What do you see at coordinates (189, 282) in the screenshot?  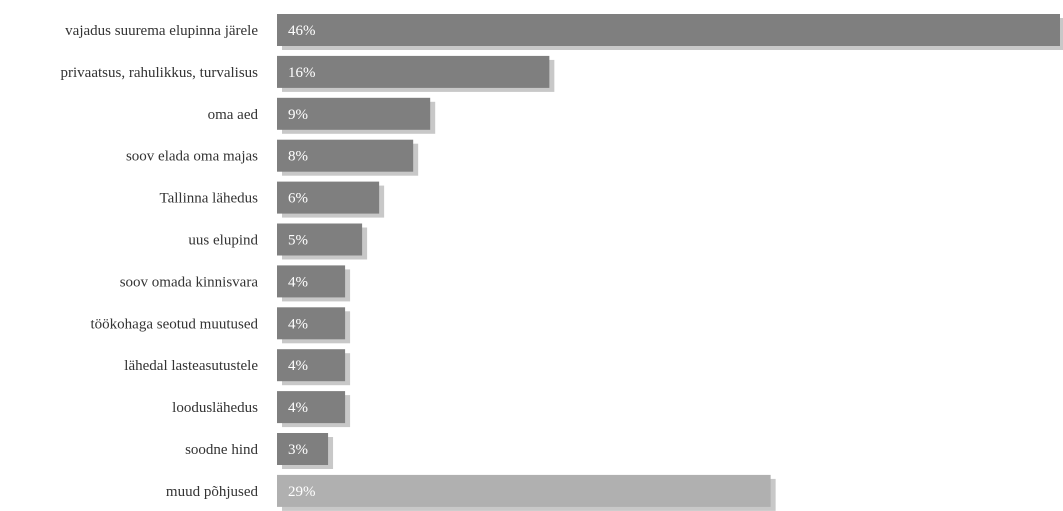 I see `category-label: soov omada kinnisvara` at bounding box center [189, 282].